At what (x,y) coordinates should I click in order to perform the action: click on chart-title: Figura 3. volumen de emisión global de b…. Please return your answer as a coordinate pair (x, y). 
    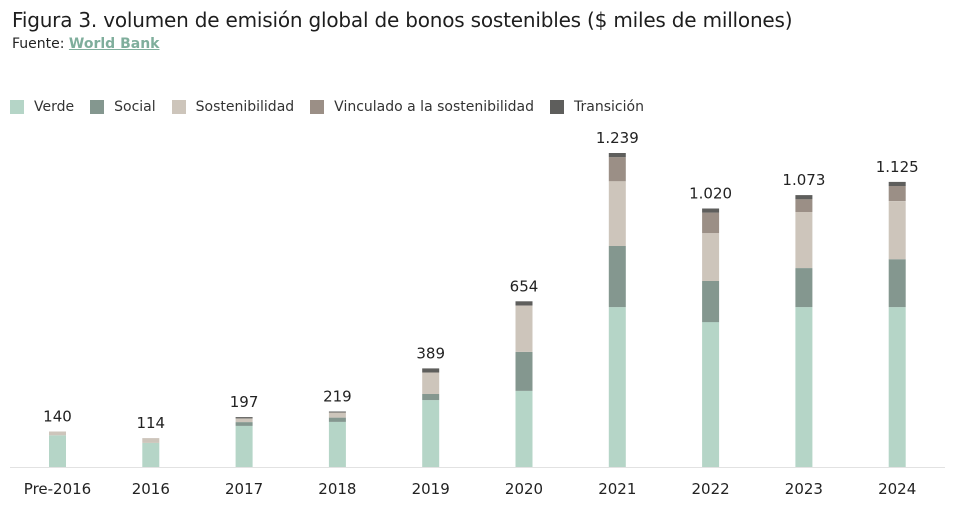
    Looking at the image, I should click on (402, 20).